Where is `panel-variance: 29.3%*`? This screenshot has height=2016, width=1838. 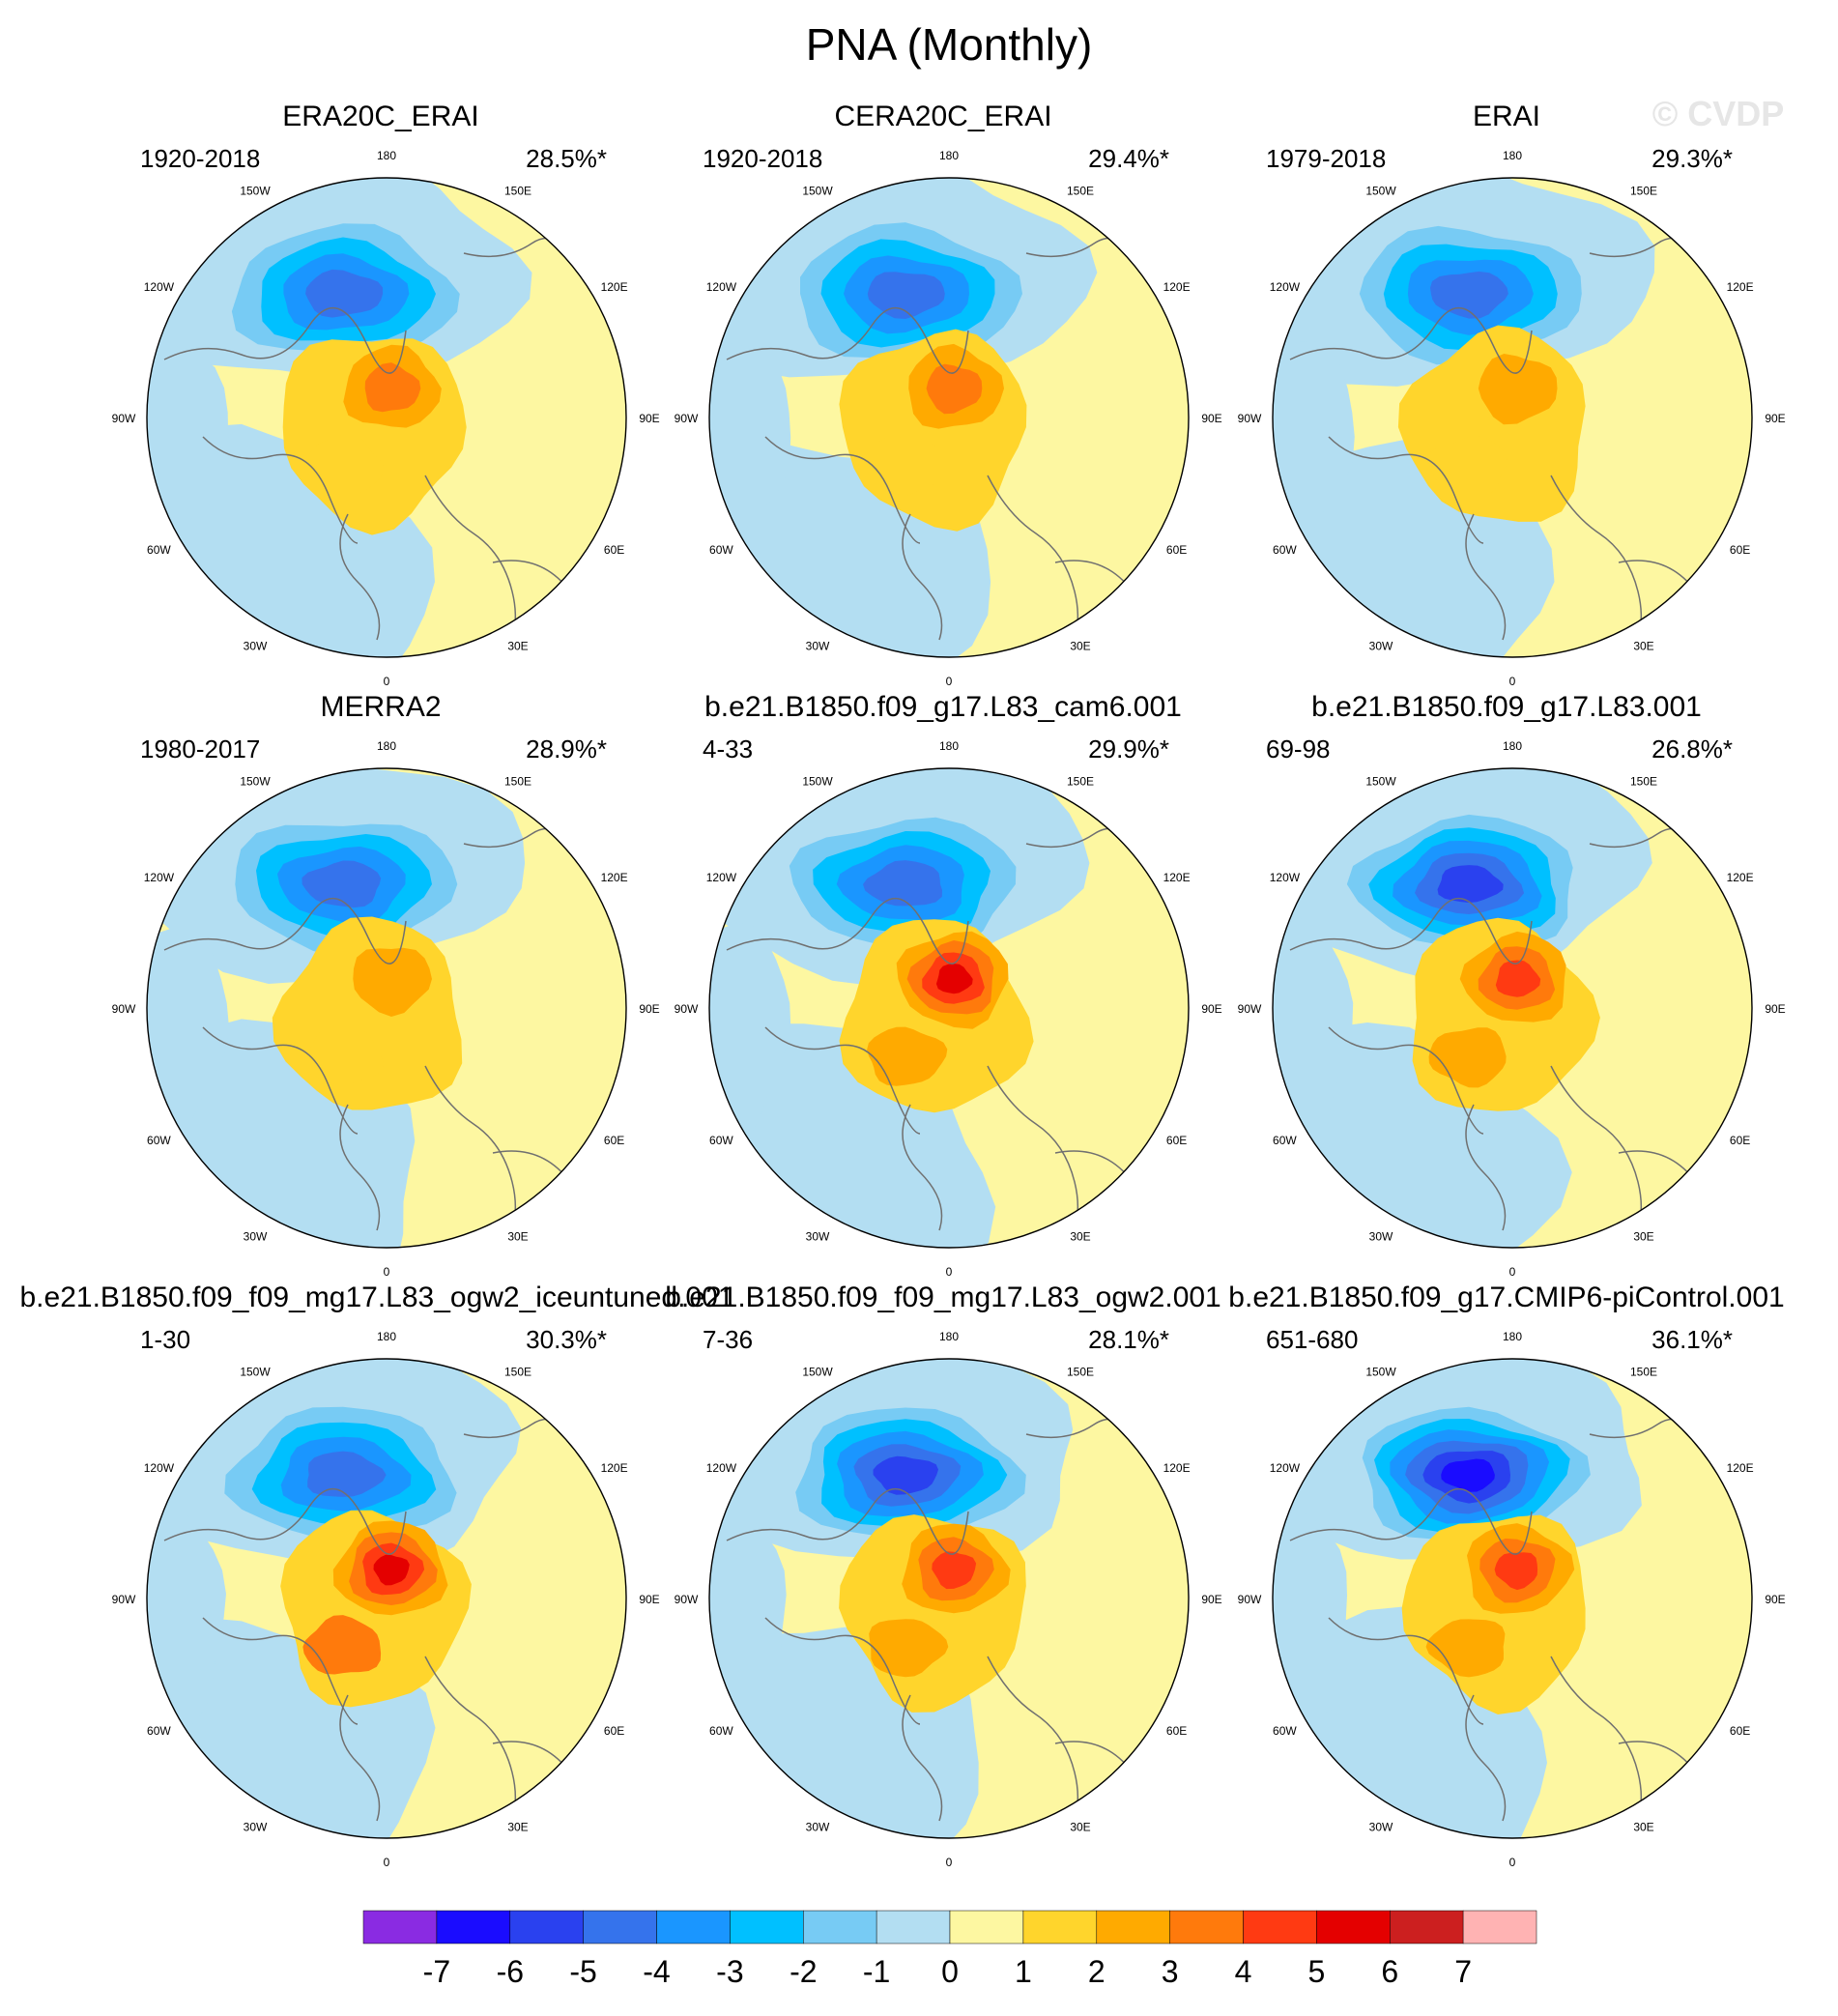
panel-variance: 29.3%* is located at coordinates (1692, 158).